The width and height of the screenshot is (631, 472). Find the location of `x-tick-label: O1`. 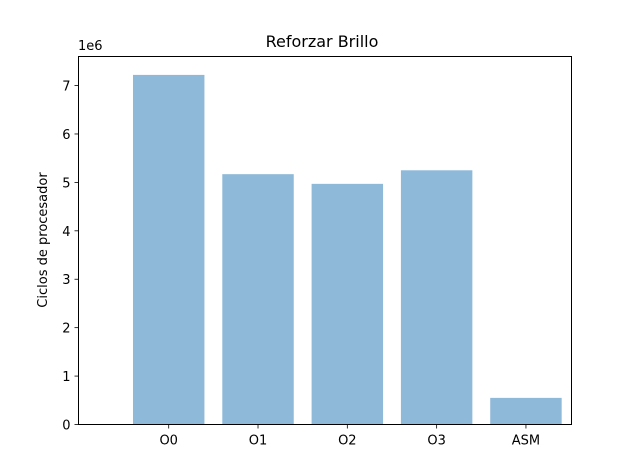

x-tick-label: O1 is located at coordinates (258, 441).